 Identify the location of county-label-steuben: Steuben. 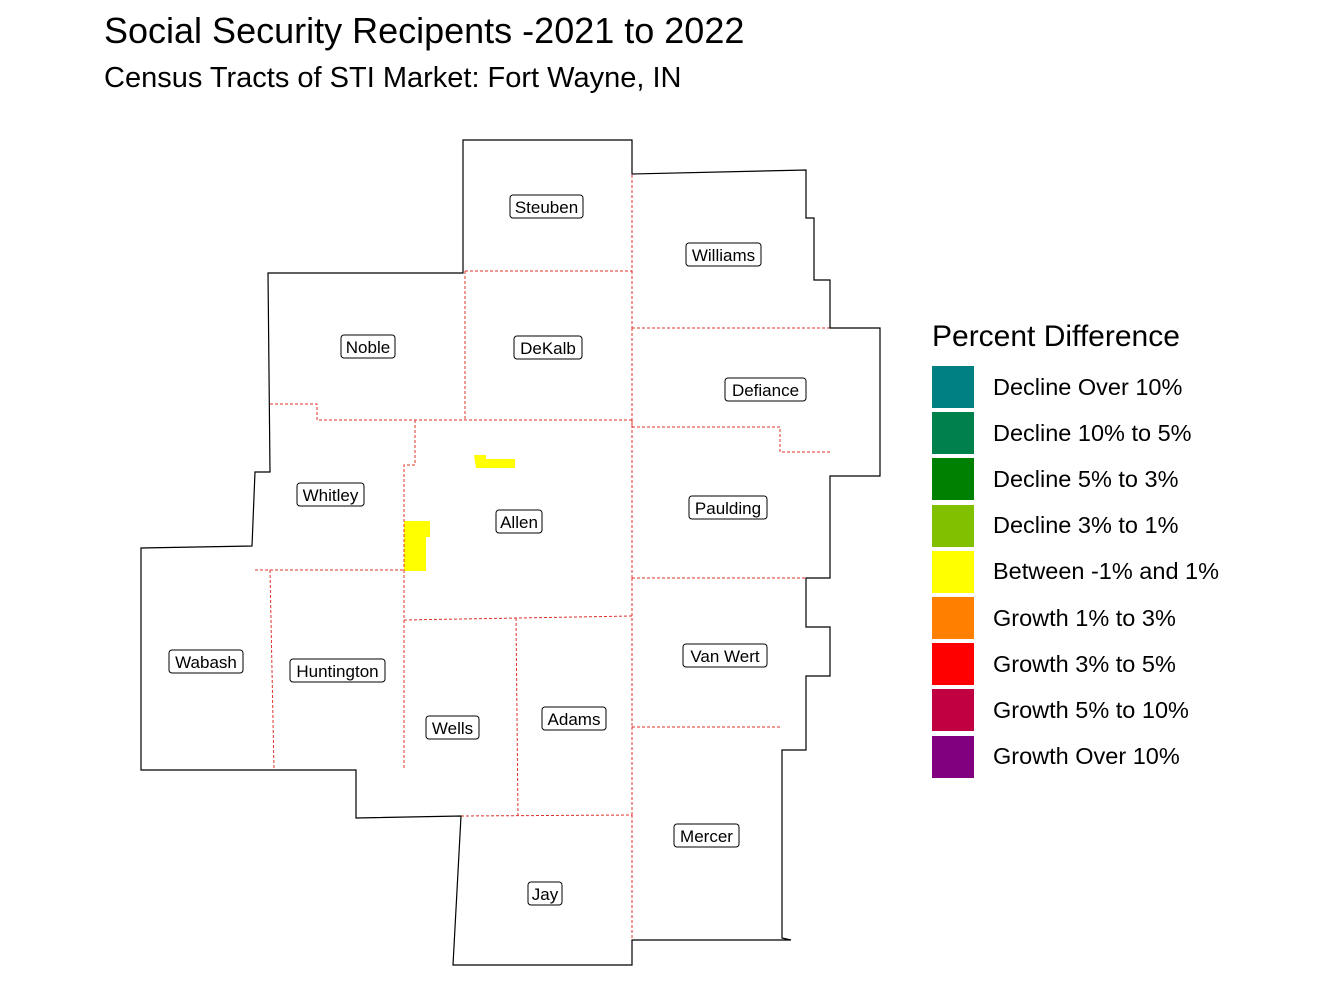
(546, 206).